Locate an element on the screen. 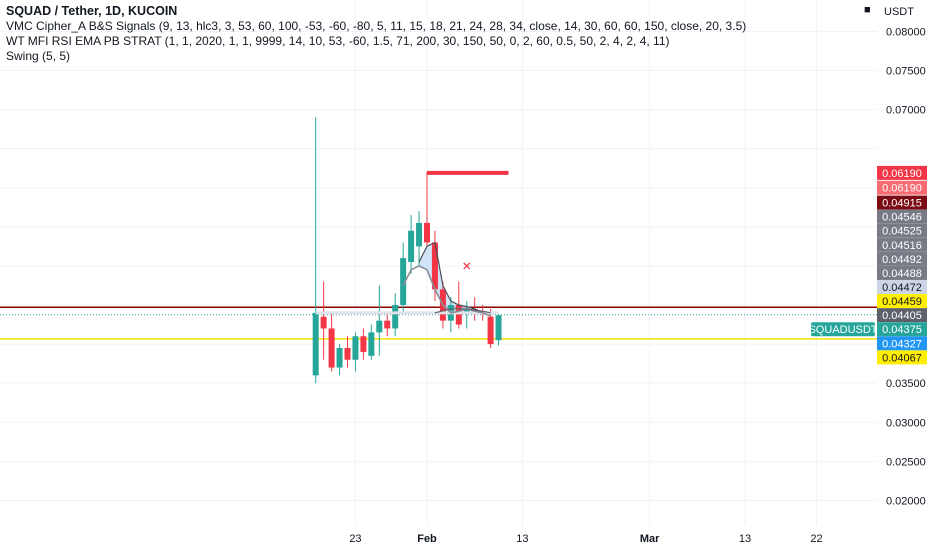 Image resolution: width=932 pixels, height=550 pixels. y-tick-label: 0.07500 is located at coordinates (906, 71).